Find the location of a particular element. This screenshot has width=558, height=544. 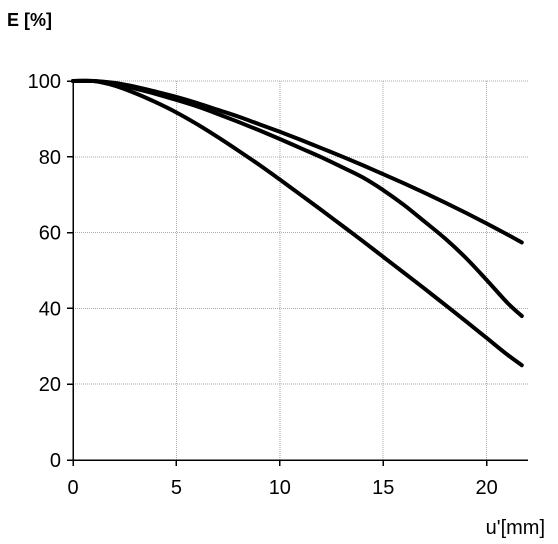

y-tick-label: 60 is located at coordinates (50, 234).